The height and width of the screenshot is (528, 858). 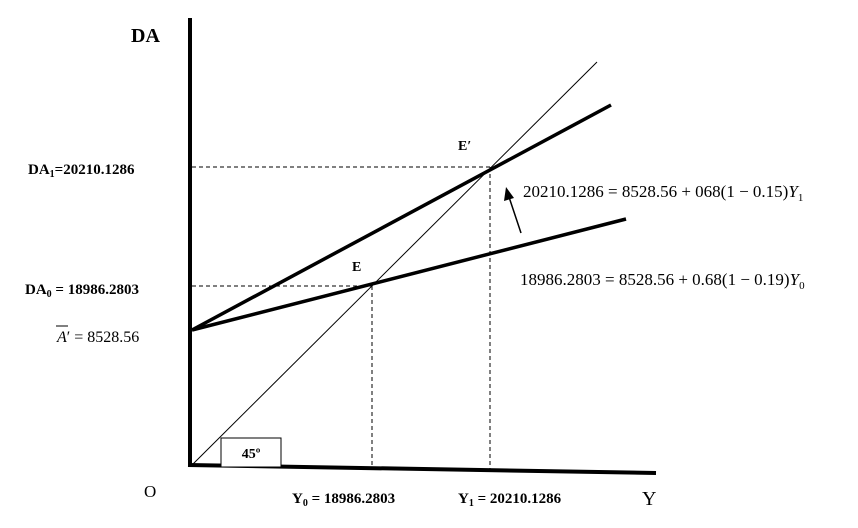 I want to click on autonomous-spending-label: A′ = 8528.56, so click(x=97, y=337).